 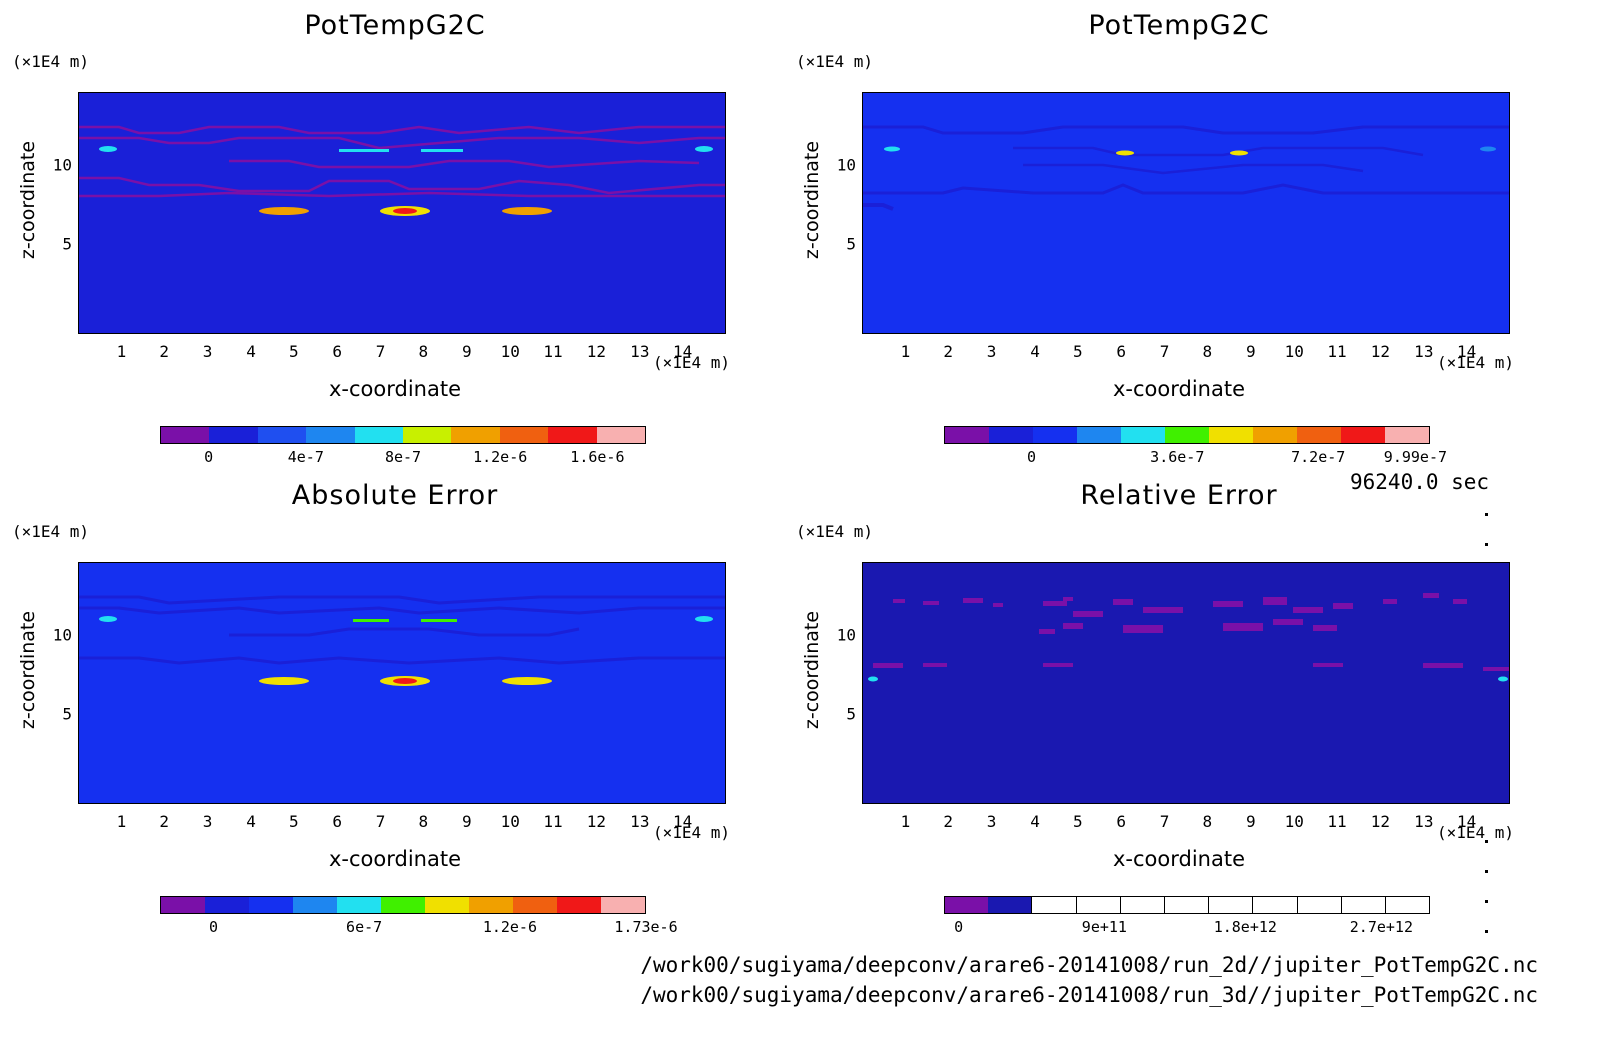 What do you see at coordinates (402, 352) in the screenshot?
I see `x-tick-group: 1 2 3 4 5 6 7 8 9 10 11 12 13 14` at bounding box center [402, 352].